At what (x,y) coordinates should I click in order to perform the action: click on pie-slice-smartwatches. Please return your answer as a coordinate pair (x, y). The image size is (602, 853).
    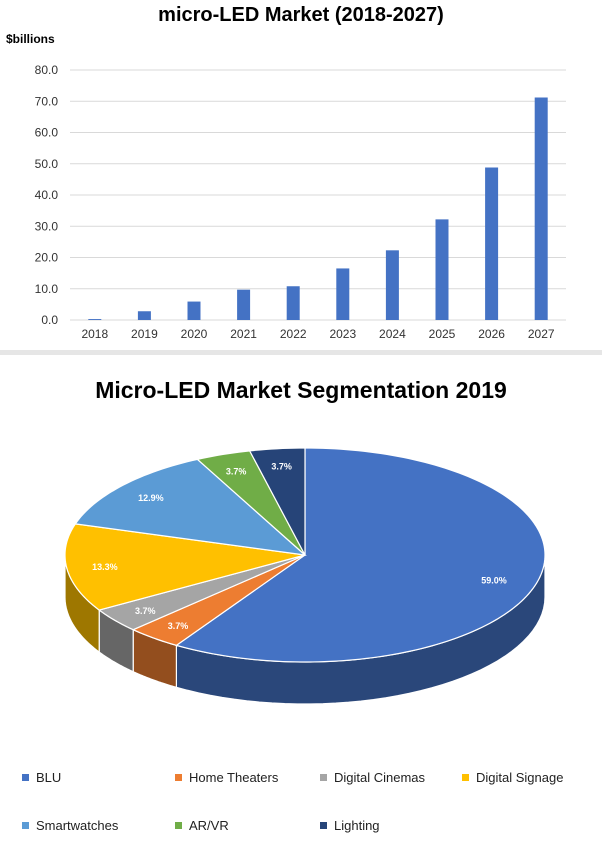
    Looking at the image, I should click on (190, 507).